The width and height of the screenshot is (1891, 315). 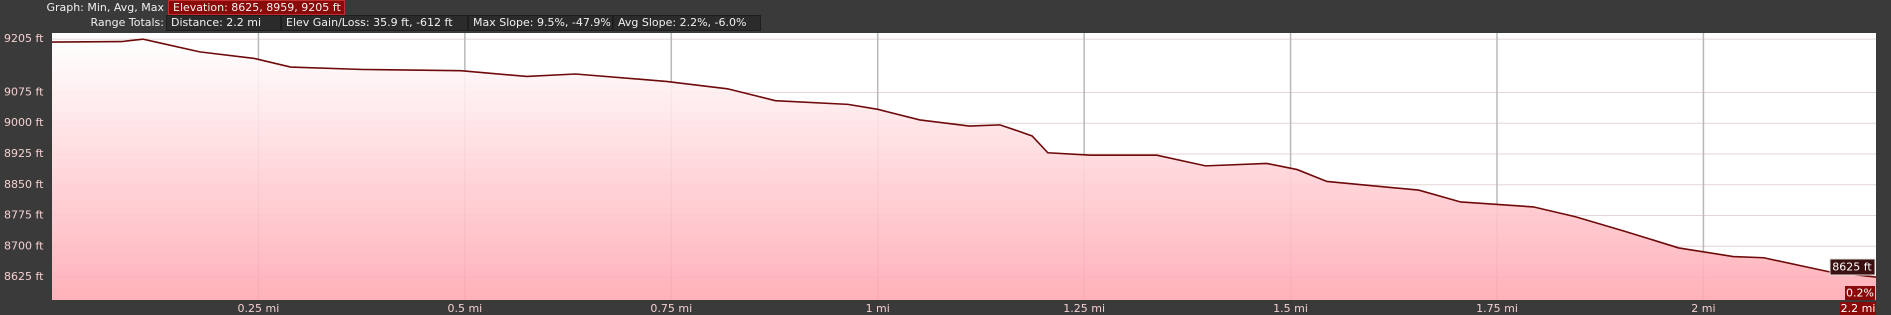 What do you see at coordinates (24, 91) in the screenshot?
I see `y-tick-label: 9075 ft` at bounding box center [24, 91].